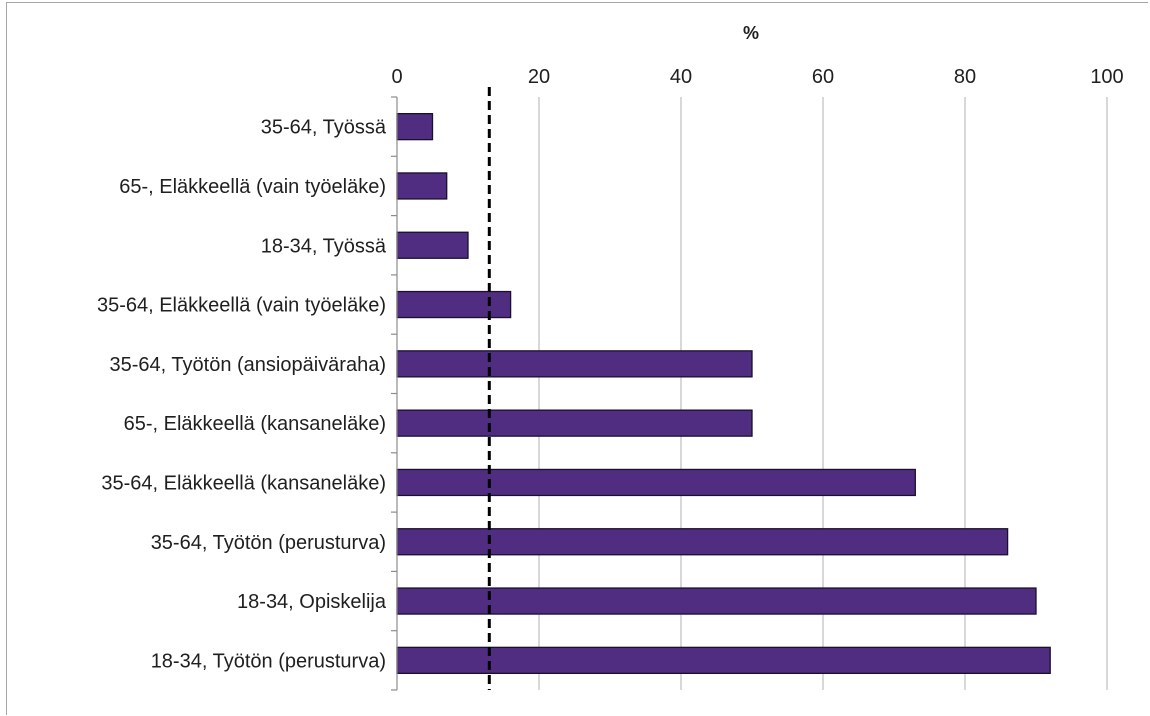 Image resolution: width=1150 pixels, height=716 pixels. What do you see at coordinates (248, 365) in the screenshot?
I see `category-label: 35-64, Työtön (ansiopäiväraha)` at bounding box center [248, 365].